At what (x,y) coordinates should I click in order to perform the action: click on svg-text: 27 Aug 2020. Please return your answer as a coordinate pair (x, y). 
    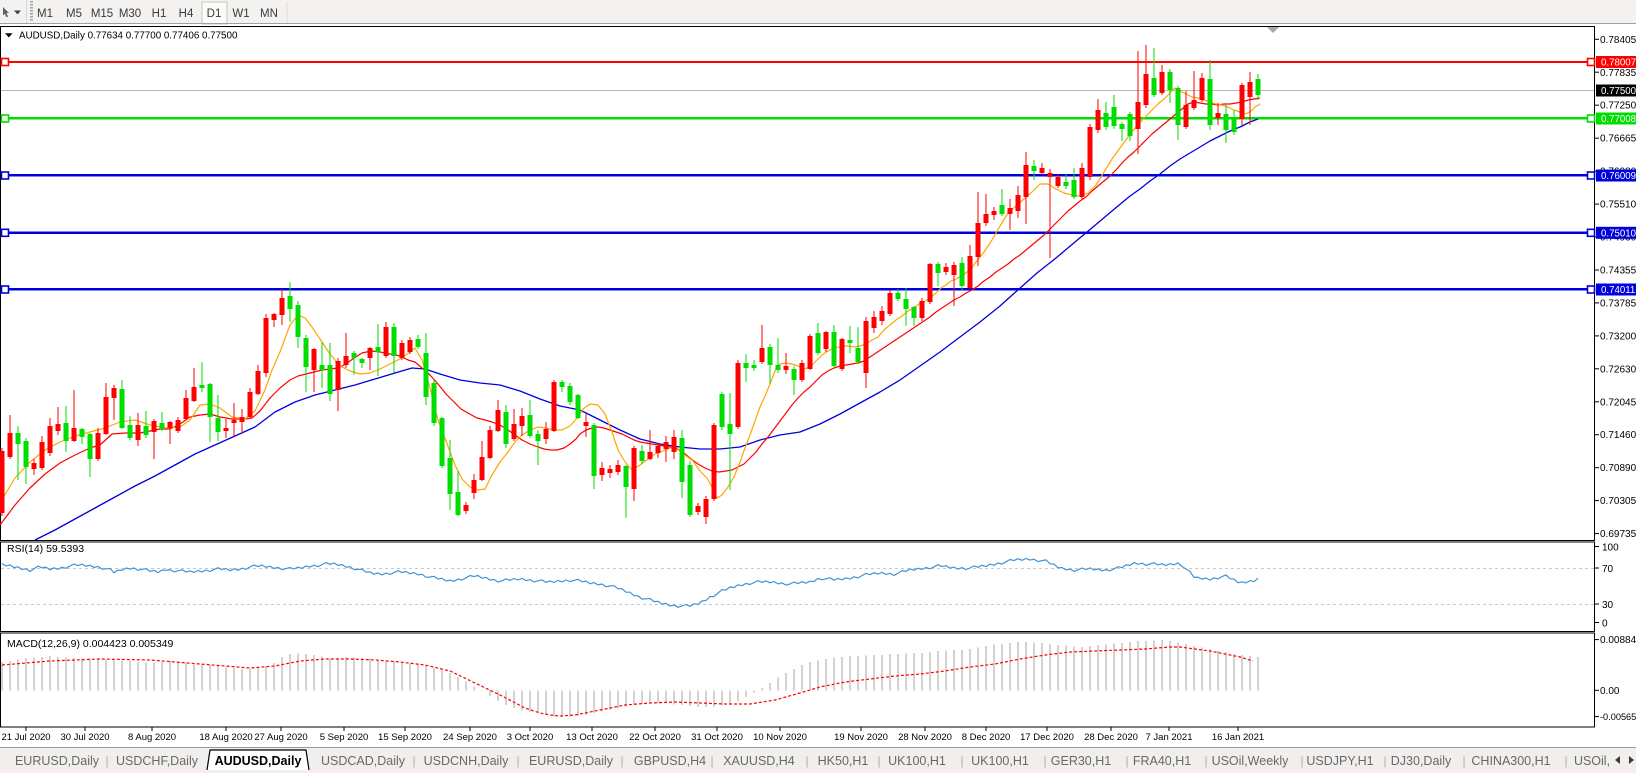
    Looking at the image, I should click on (280, 737).